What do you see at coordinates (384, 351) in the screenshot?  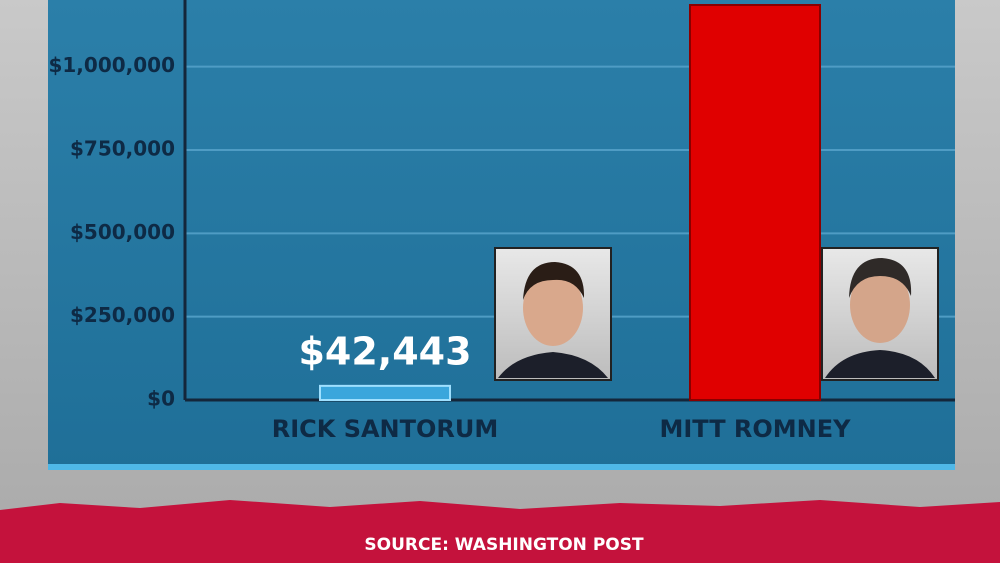 I see `value-label: $42,443` at bounding box center [384, 351].